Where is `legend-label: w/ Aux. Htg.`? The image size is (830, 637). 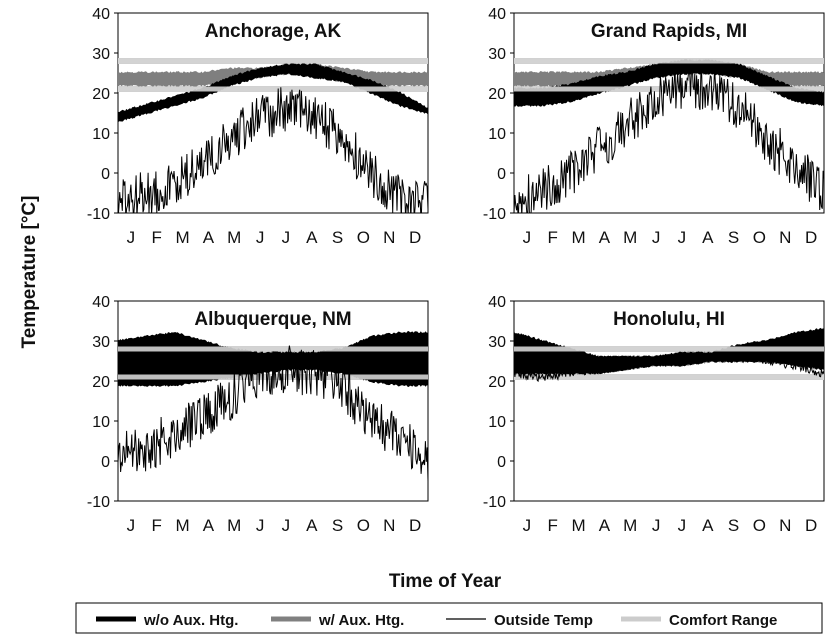 legend-label: w/ Aux. Htg. is located at coordinates (361, 620).